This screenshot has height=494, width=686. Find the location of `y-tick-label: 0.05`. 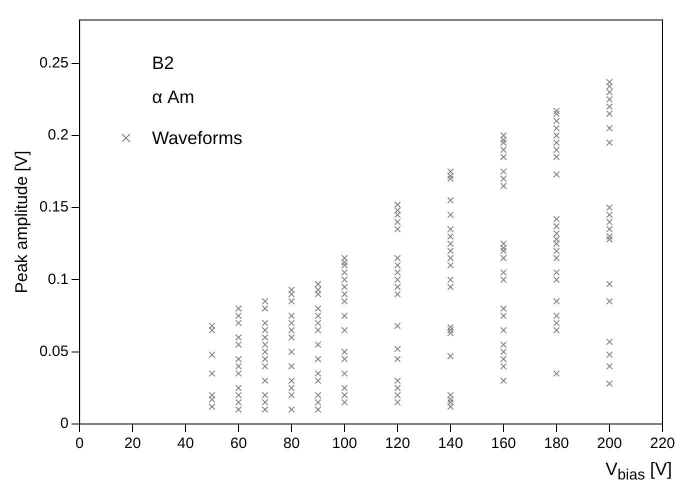

y-tick-label: 0.05 is located at coordinates (54, 351).